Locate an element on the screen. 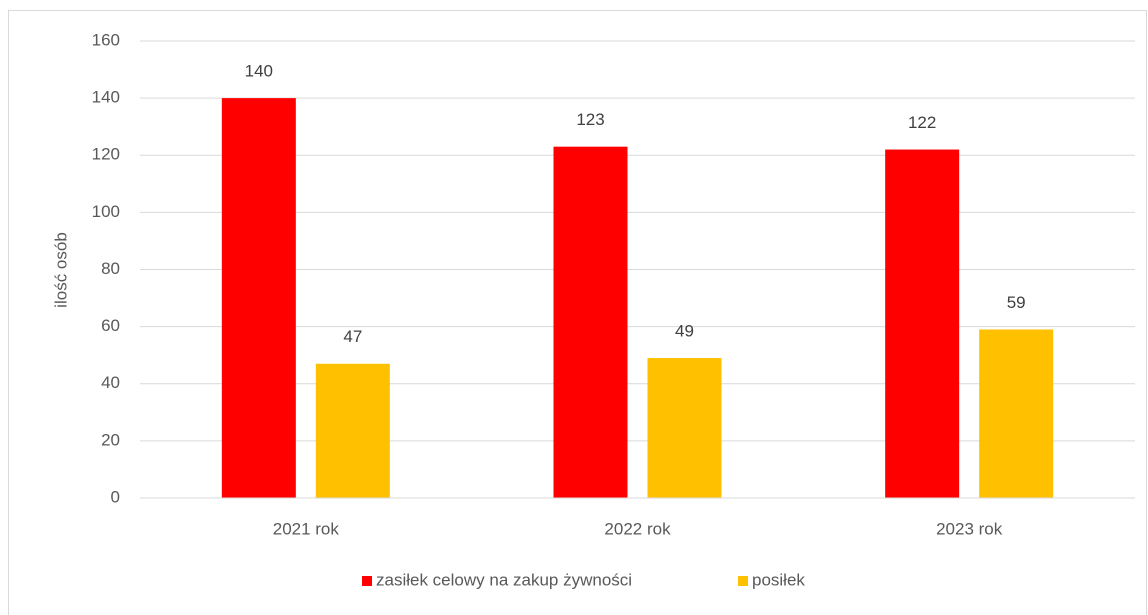 This screenshot has width=1148, height=615. y-tick-label: 100 is located at coordinates (106, 211).